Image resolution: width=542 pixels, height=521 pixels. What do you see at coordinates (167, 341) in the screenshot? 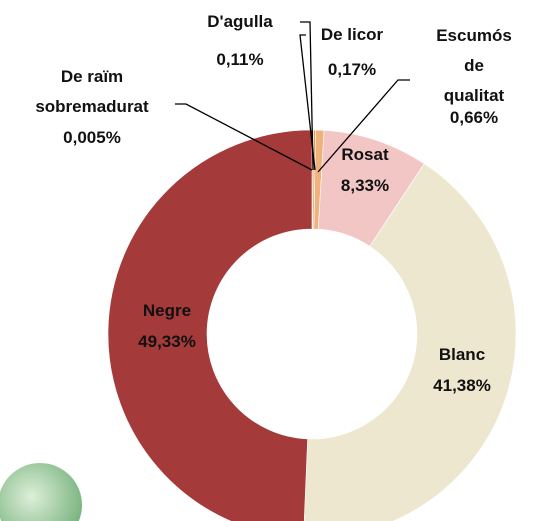
I see `value-label: 49,33%` at bounding box center [167, 341].